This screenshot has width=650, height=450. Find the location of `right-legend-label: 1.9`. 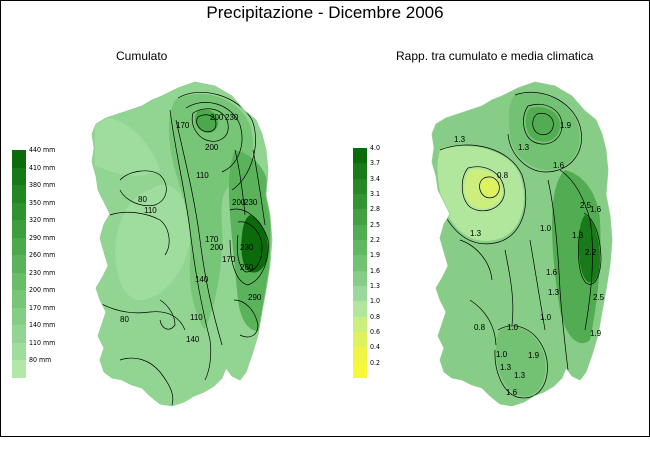

right-legend-label: 1.9 is located at coordinates (375, 255).